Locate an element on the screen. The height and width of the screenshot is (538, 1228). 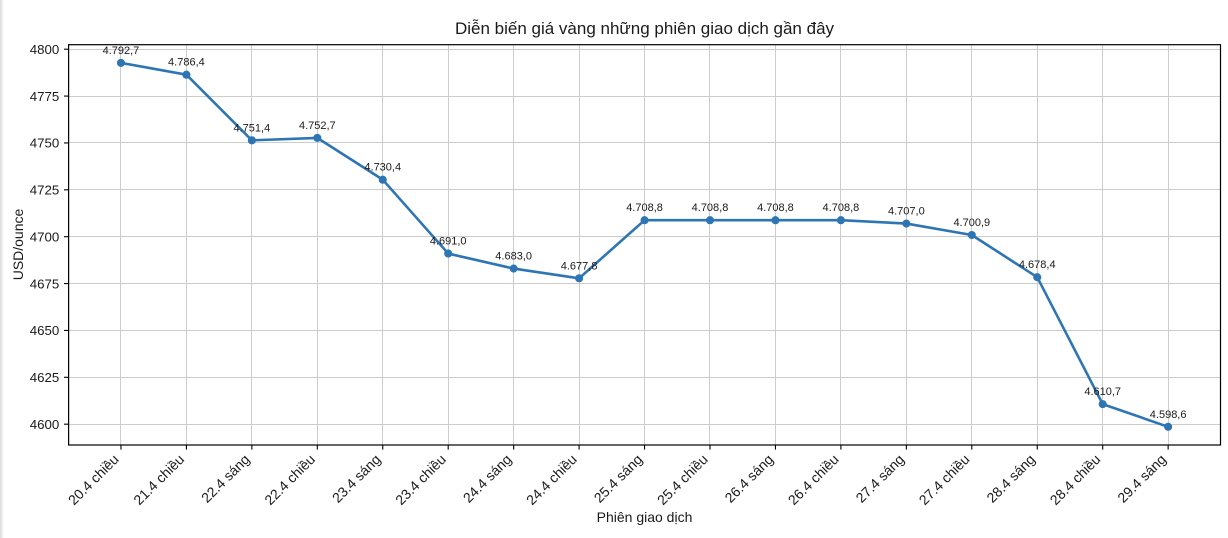
svg-text: 4725 is located at coordinates (45, 190).